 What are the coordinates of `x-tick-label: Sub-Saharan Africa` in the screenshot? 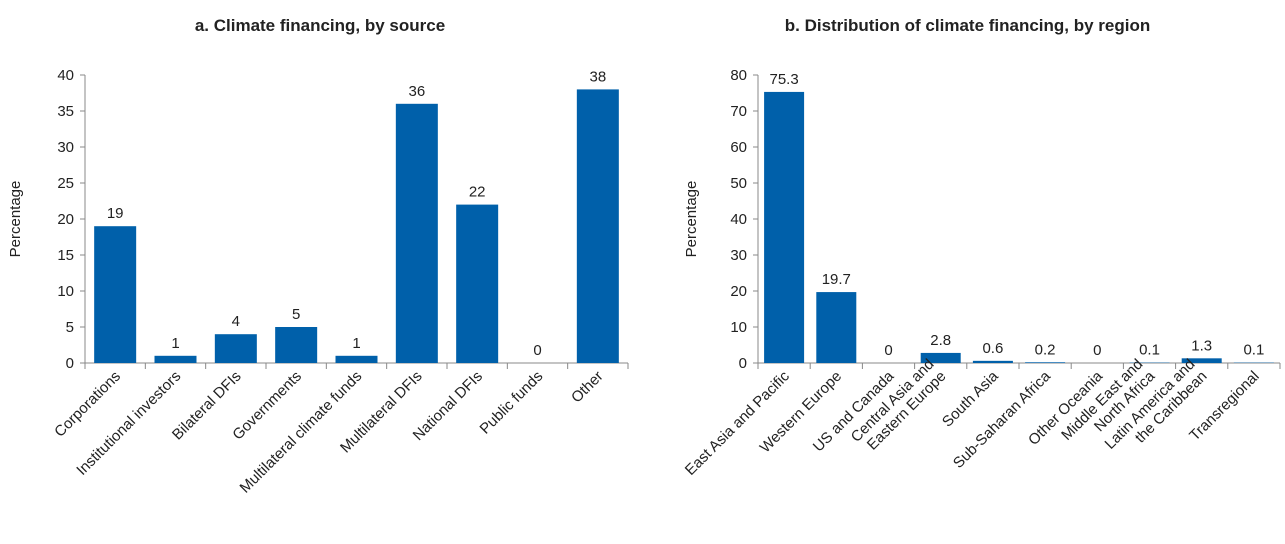 It's located at (1002, 419).